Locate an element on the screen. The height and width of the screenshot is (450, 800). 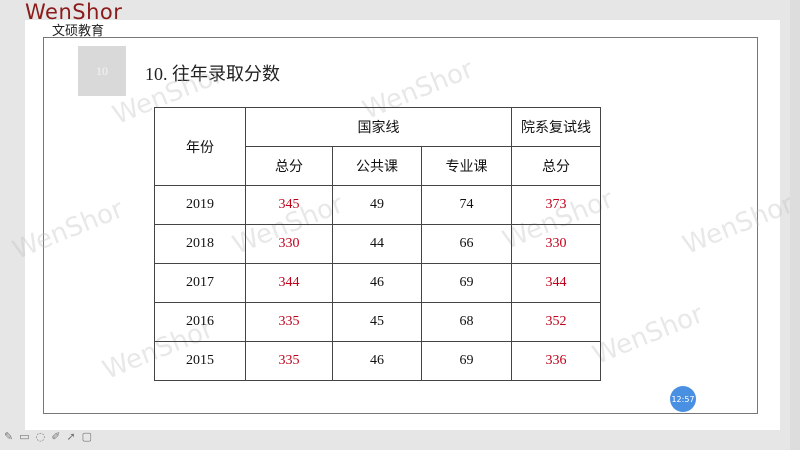
timer-badge: 12:57 is located at coordinates (683, 399).